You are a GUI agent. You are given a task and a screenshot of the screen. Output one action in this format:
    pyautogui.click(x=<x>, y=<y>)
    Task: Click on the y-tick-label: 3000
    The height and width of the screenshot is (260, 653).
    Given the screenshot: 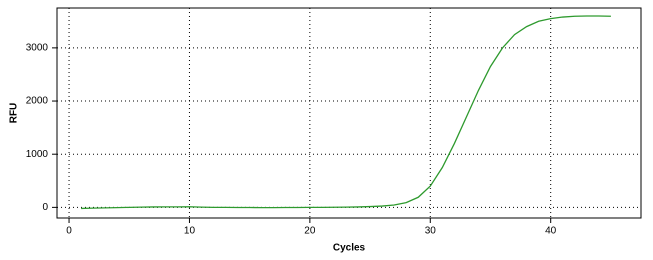 What is the action you would take?
    pyautogui.click(x=37, y=48)
    